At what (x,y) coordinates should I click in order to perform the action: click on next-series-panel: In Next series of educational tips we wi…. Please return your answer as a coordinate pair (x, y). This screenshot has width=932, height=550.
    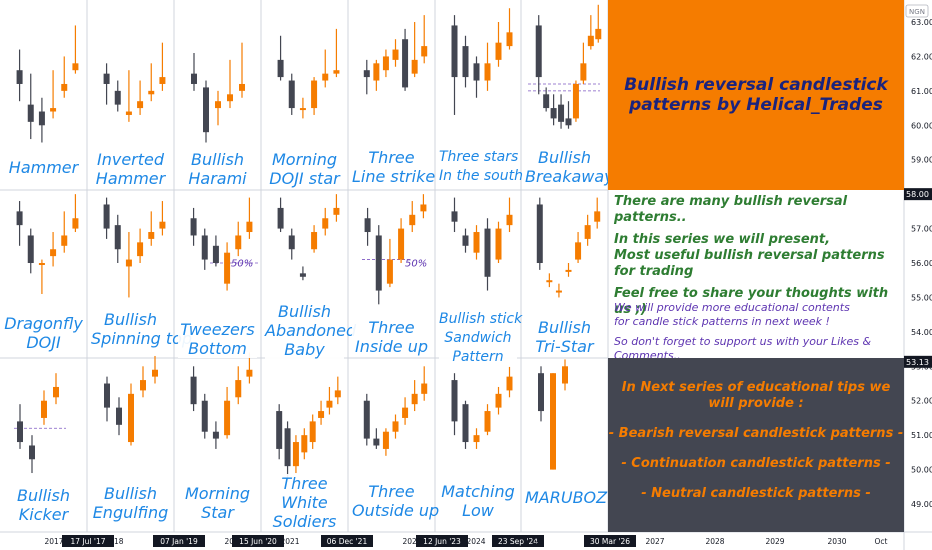
    Looking at the image, I should click on (756, 445).